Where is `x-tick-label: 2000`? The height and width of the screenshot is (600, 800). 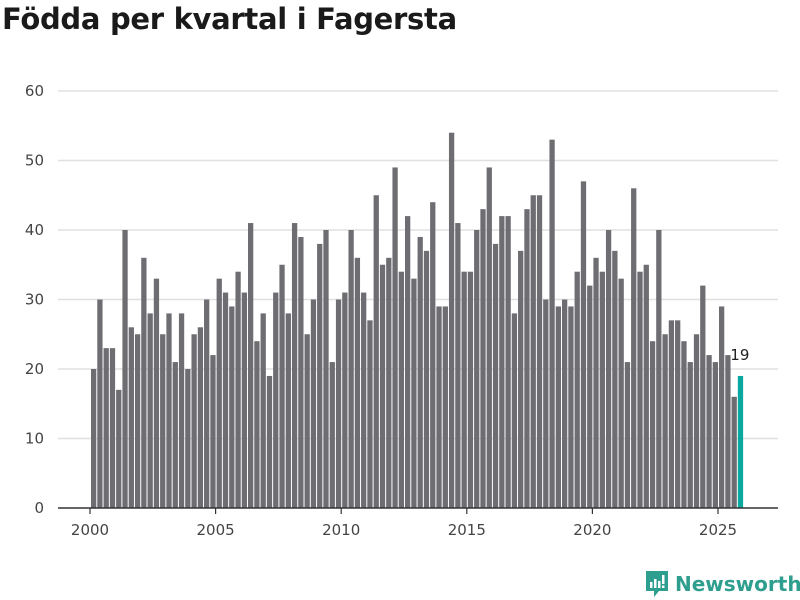
x-tick-label: 2000 is located at coordinates (90, 530).